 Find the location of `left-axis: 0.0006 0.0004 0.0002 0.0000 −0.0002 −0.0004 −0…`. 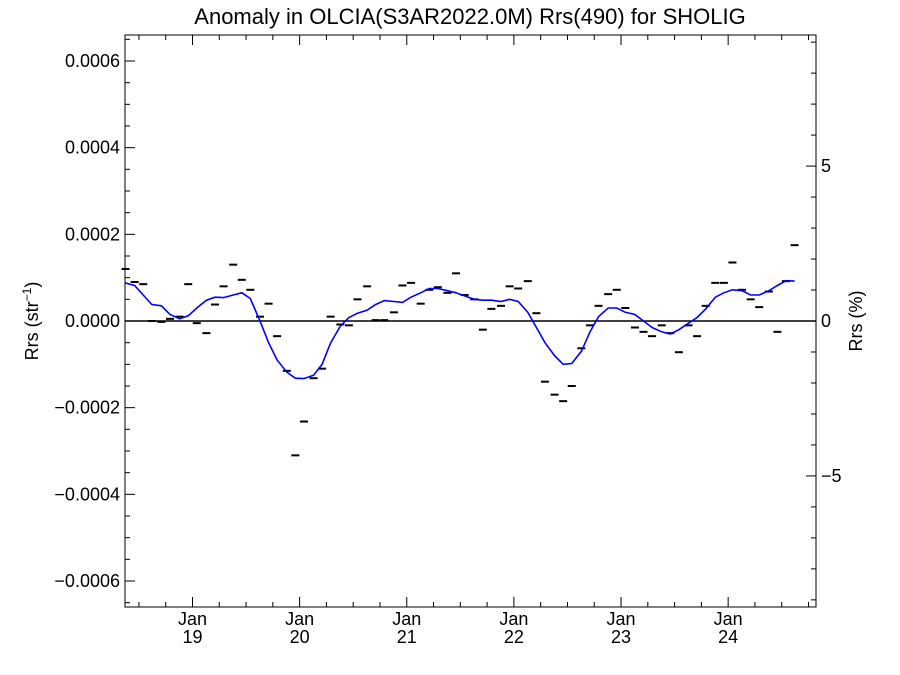

left-axis: 0.0006 0.0004 0.0002 0.0000 −0.0002 −0.0004 −0… is located at coordinates (94, 321).